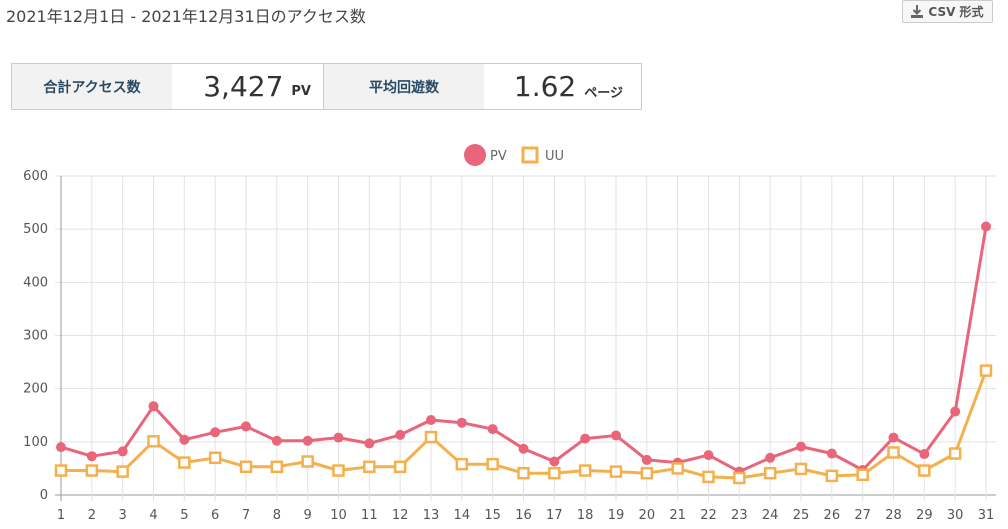 This screenshot has height=529, width=1008. I want to click on avg-pages-label: 平均回遊数, so click(404, 86).